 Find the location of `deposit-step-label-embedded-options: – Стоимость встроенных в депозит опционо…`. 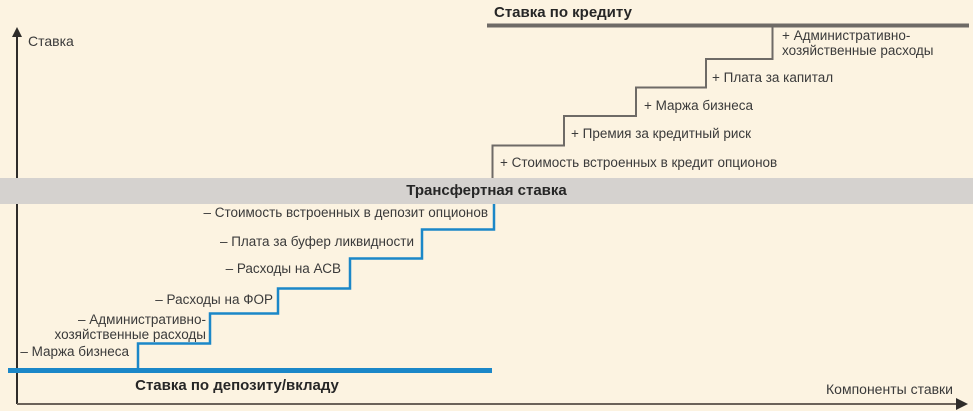

deposit-step-label-embedded-options: – Стоимость встроенных в депозит опционо… is located at coordinates (345, 212).